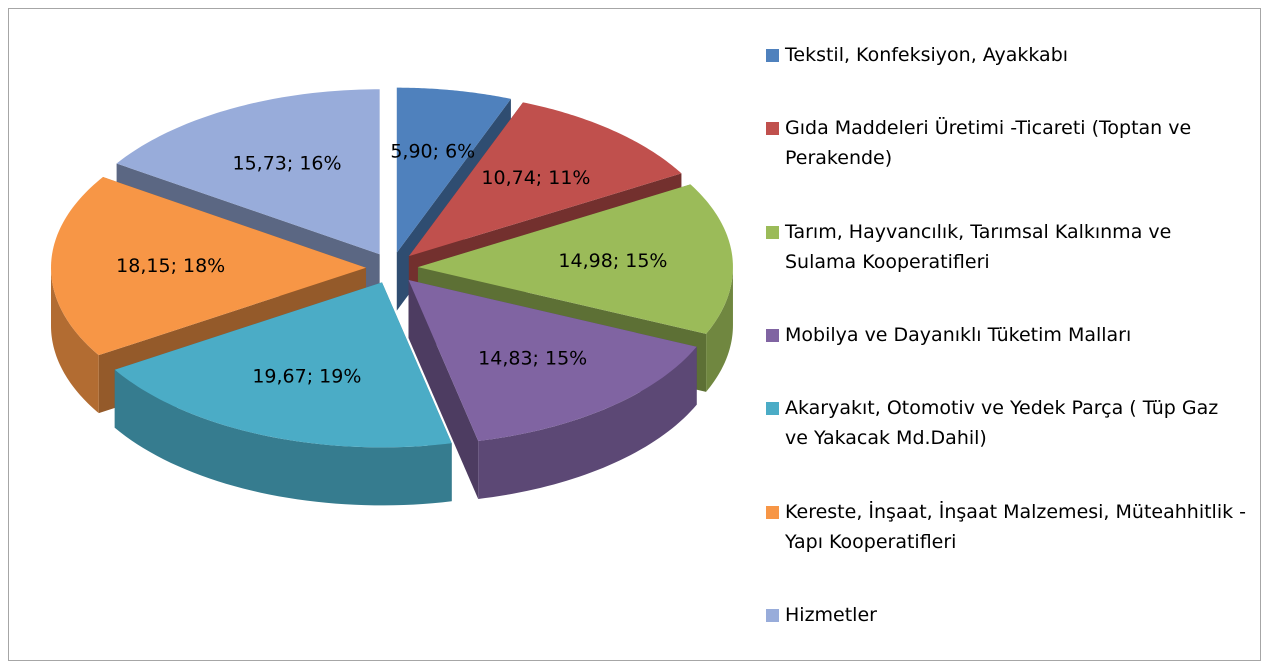 The height and width of the screenshot is (672, 1271). Describe the element at coordinates (927, 55) in the screenshot. I see `legend-label: Tekstil, Konfeksiyon, Ayakkabı` at that location.